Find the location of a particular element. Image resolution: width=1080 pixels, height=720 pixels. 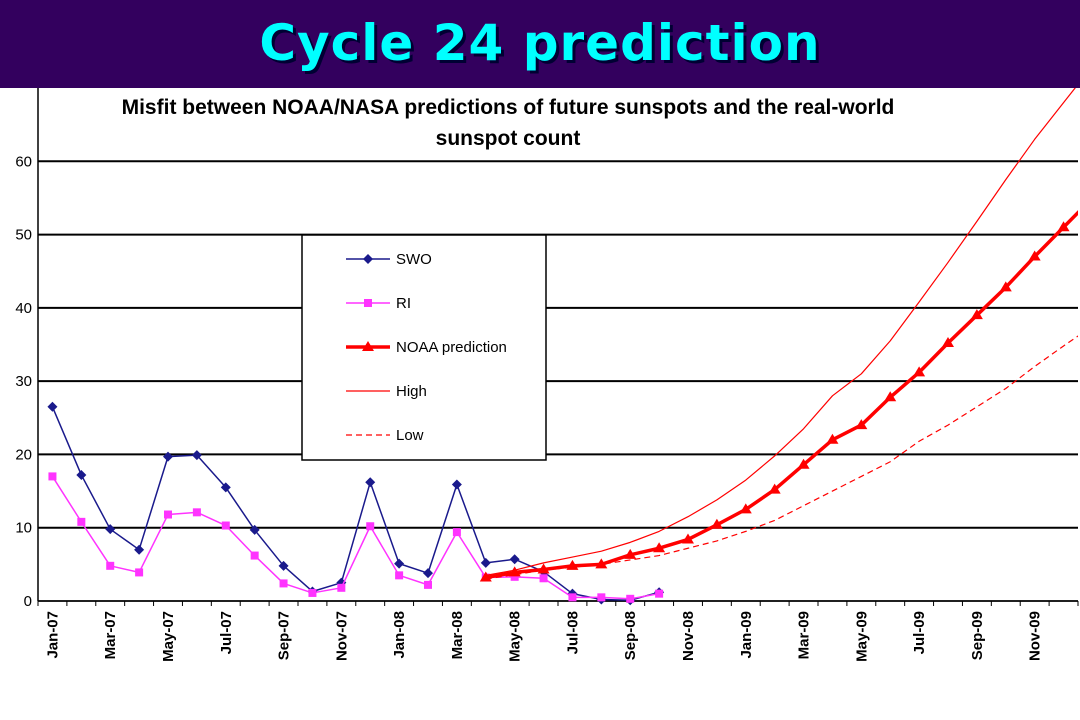

legend-marker-noaa-prediction is located at coordinates (368, 346).